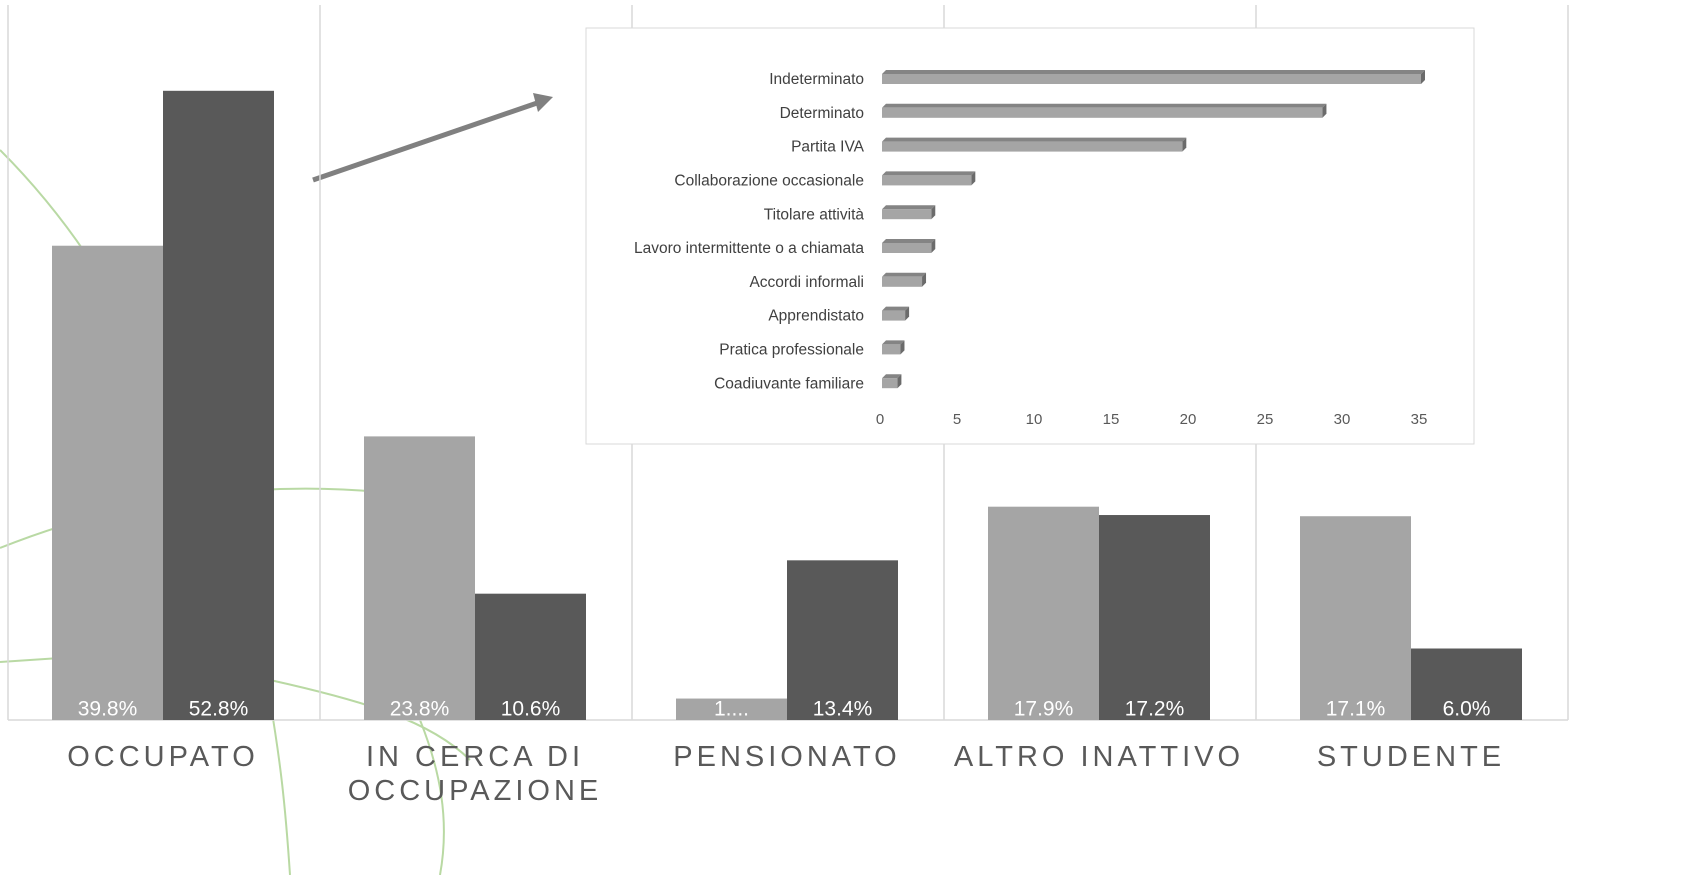  I want to click on arrow, so click(432, 138).